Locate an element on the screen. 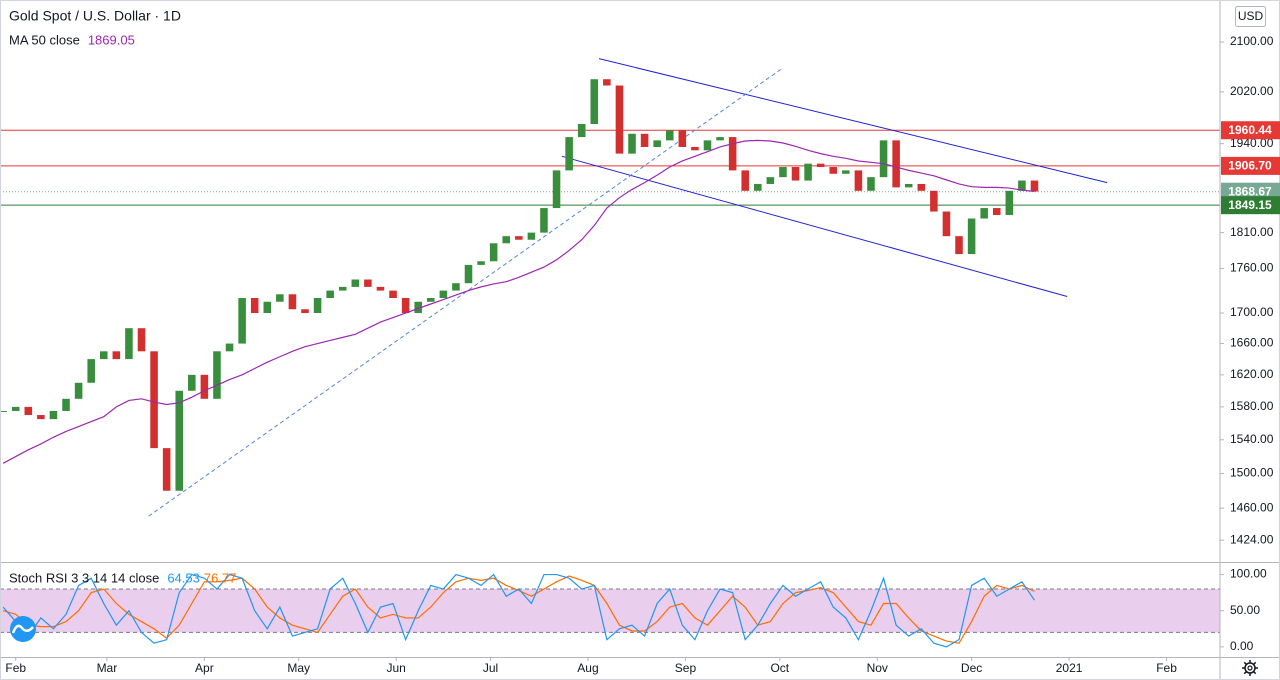 Image resolution: width=1280 pixels, height=680 pixels. y-tick-label: 1700.00 is located at coordinates (1252, 312).